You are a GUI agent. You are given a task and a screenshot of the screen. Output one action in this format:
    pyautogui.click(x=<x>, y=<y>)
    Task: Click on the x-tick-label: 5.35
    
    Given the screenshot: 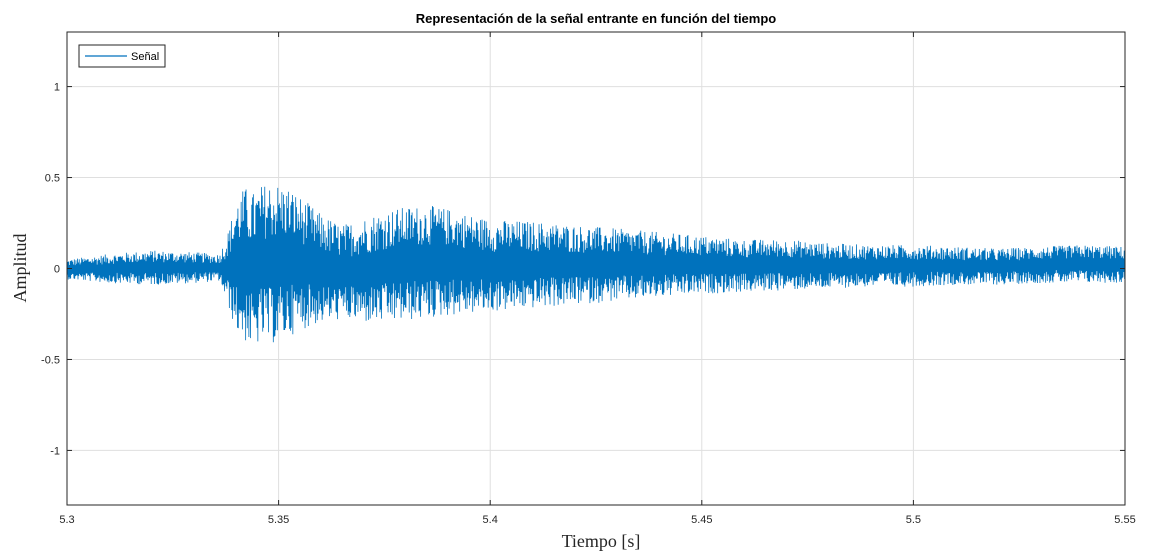 What is the action you would take?
    pyautogui.click(x=278, y=520)
    